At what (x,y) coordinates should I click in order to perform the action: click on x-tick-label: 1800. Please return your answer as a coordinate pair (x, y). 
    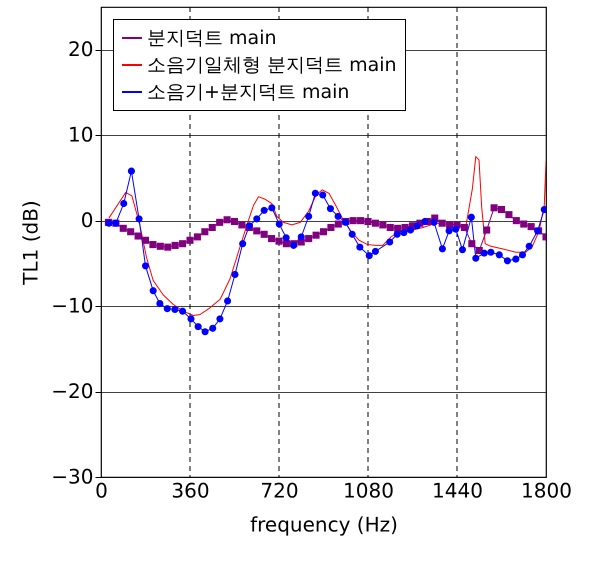
    Looking at the image, I should click on (546, 490).